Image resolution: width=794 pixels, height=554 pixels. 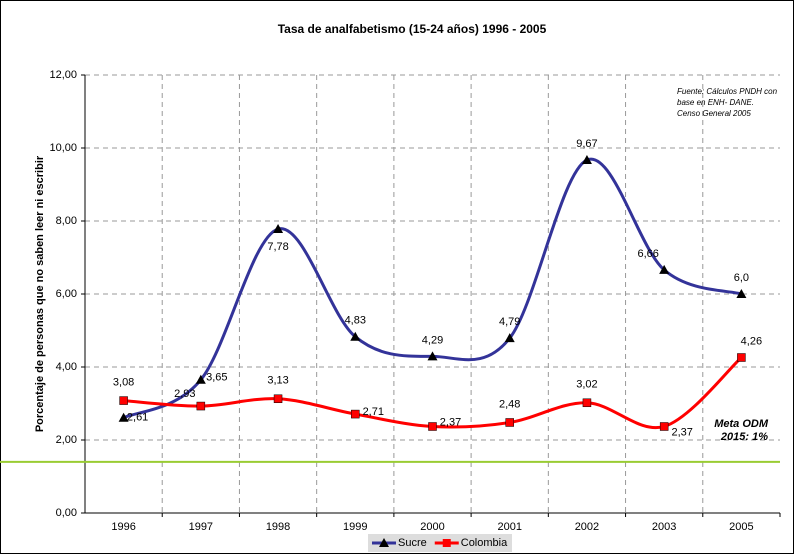 I want to click on x-tick-label: 2001, so click(x=509, y=527).